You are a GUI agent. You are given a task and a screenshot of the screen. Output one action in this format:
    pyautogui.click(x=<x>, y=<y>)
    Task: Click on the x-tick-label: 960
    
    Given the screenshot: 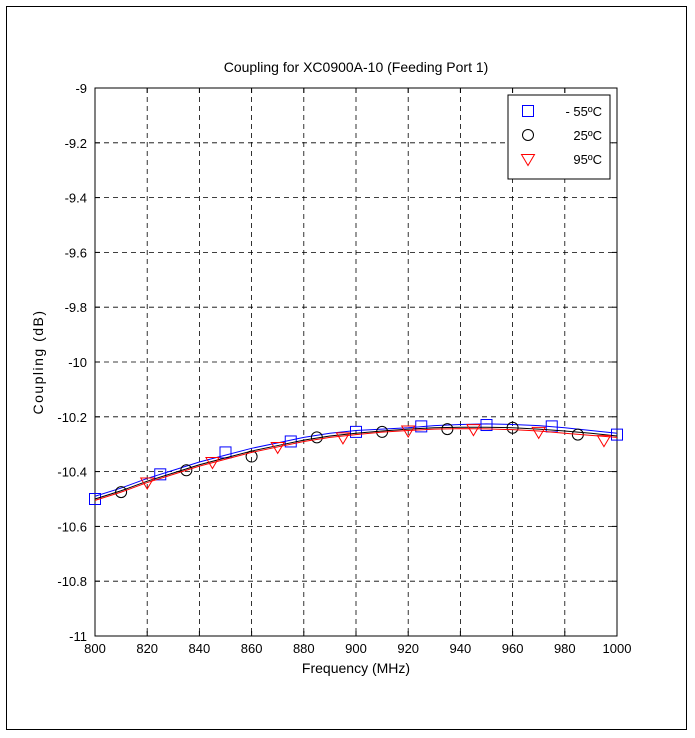 What is the action you would take?
    pyautogui.click(x=513, y=648)
    